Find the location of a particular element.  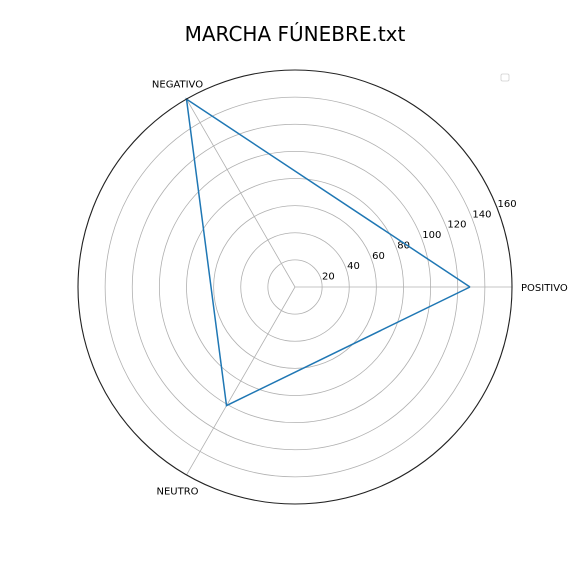

rtick-20: 20 is located at coordinates (328, 277).